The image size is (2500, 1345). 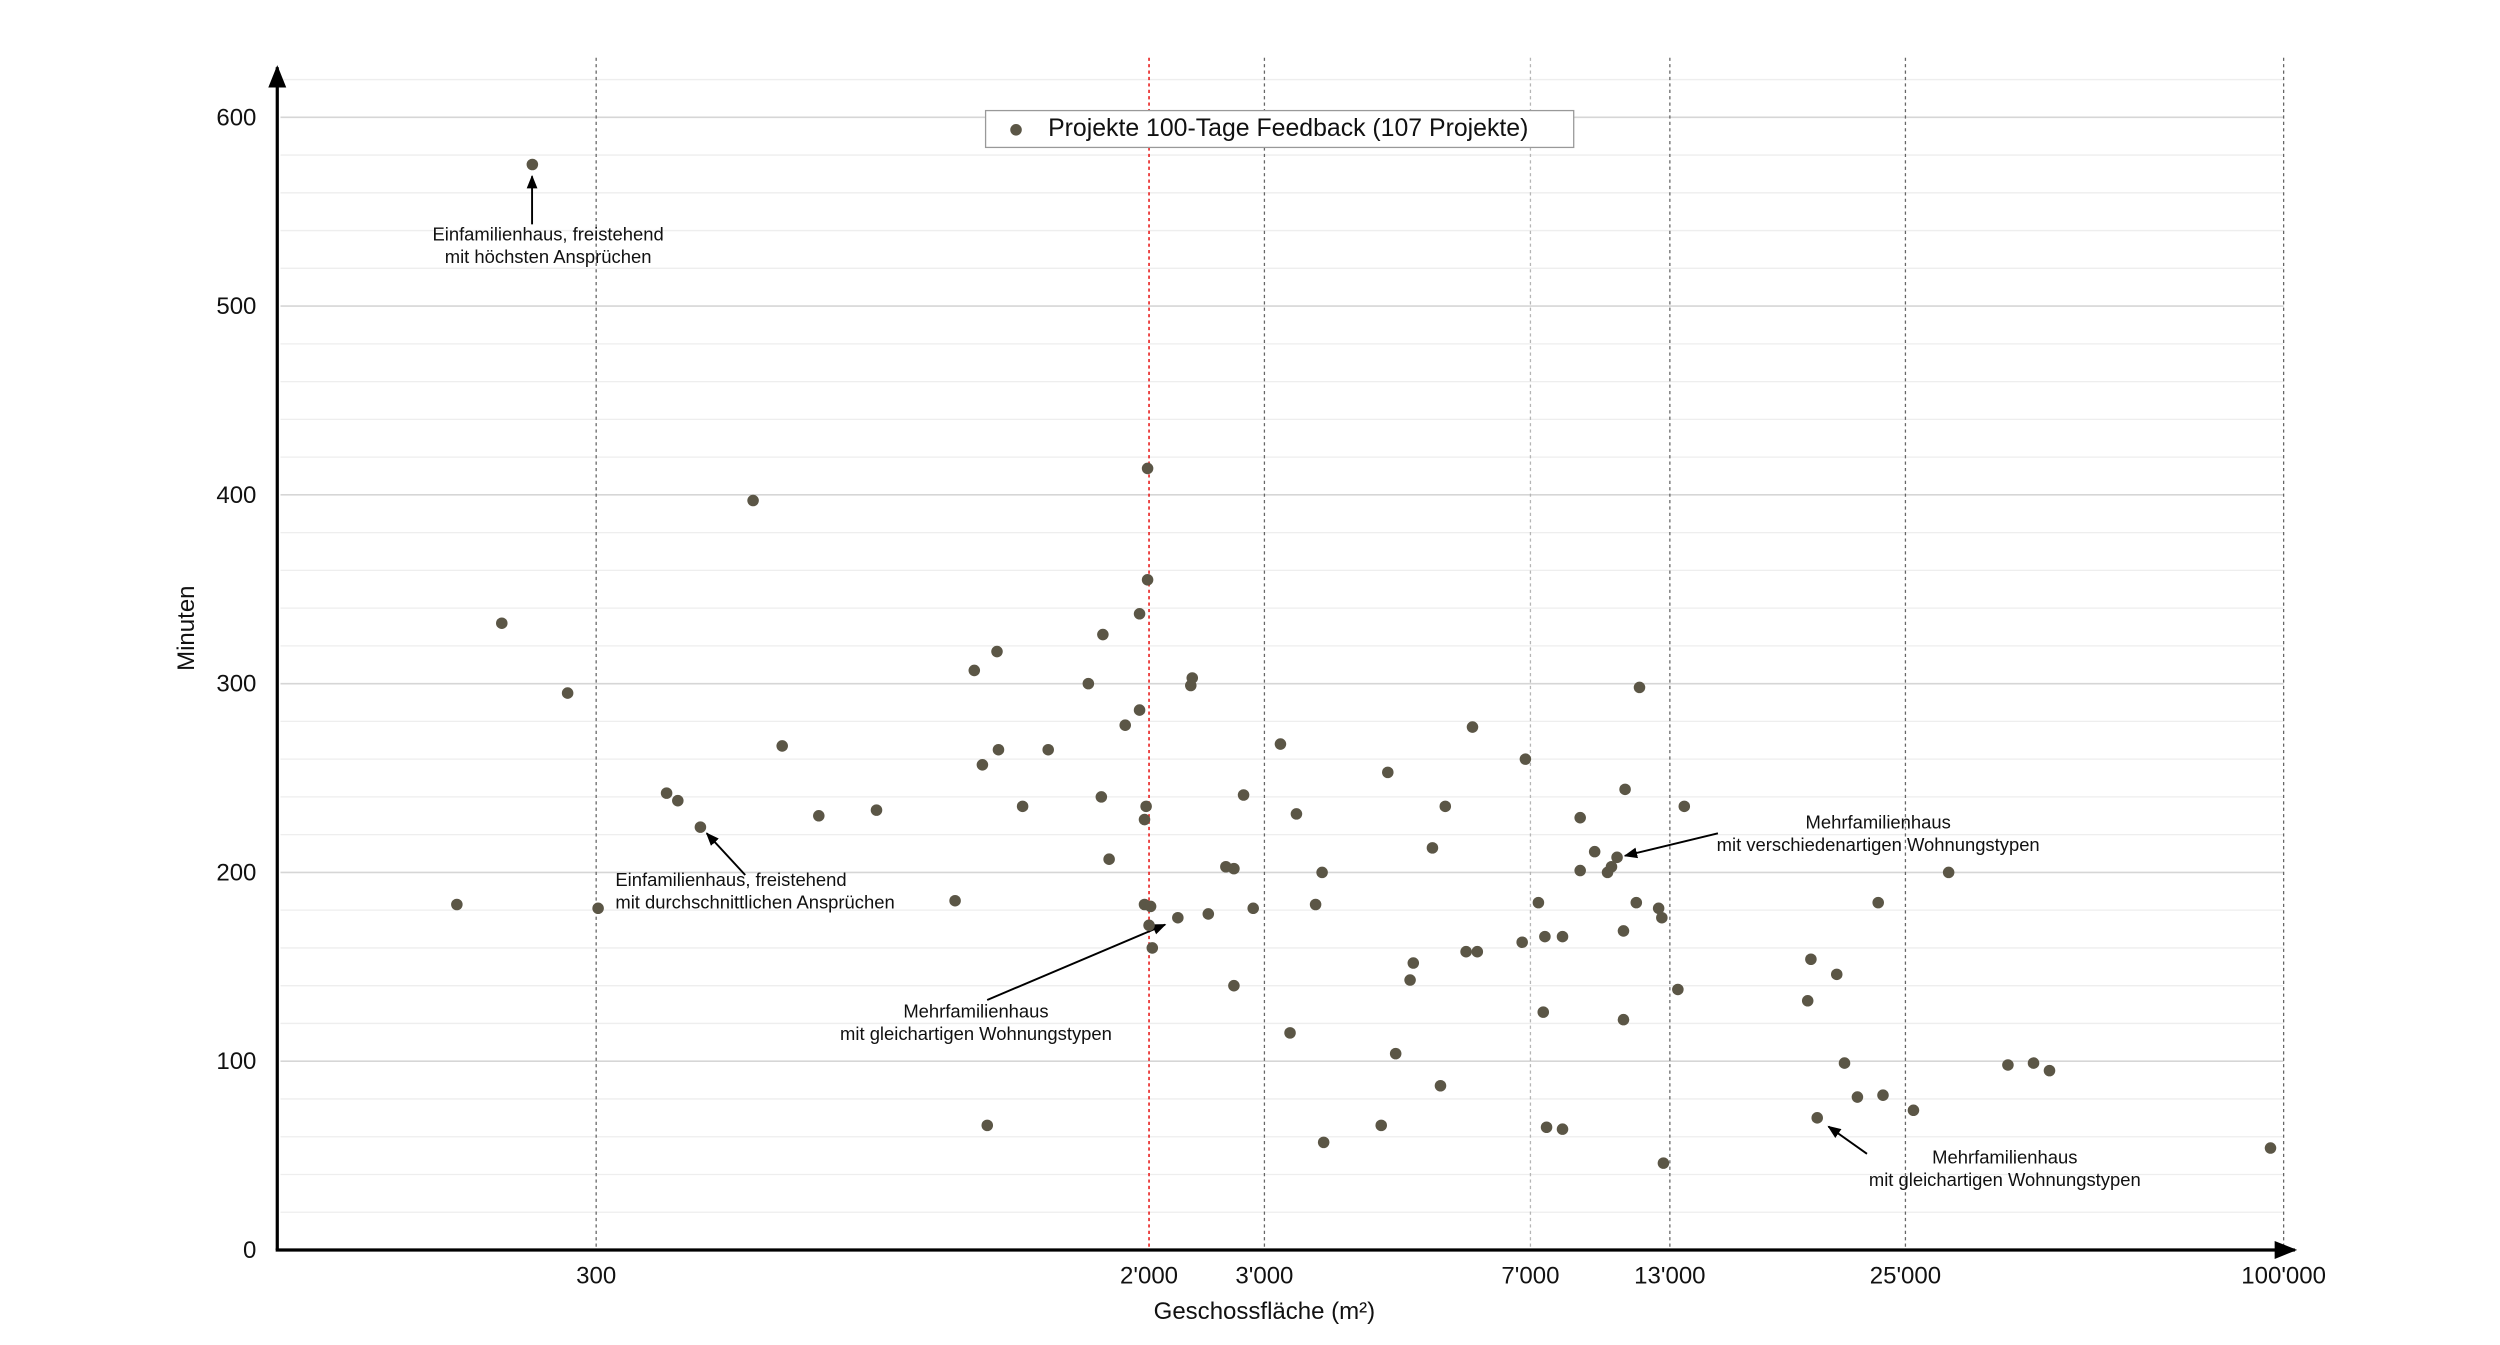 What do you see at coordinates (236, 1061) in the screenshot?
I see `y-tick-label: 100` at bounding box center [236, 1061].